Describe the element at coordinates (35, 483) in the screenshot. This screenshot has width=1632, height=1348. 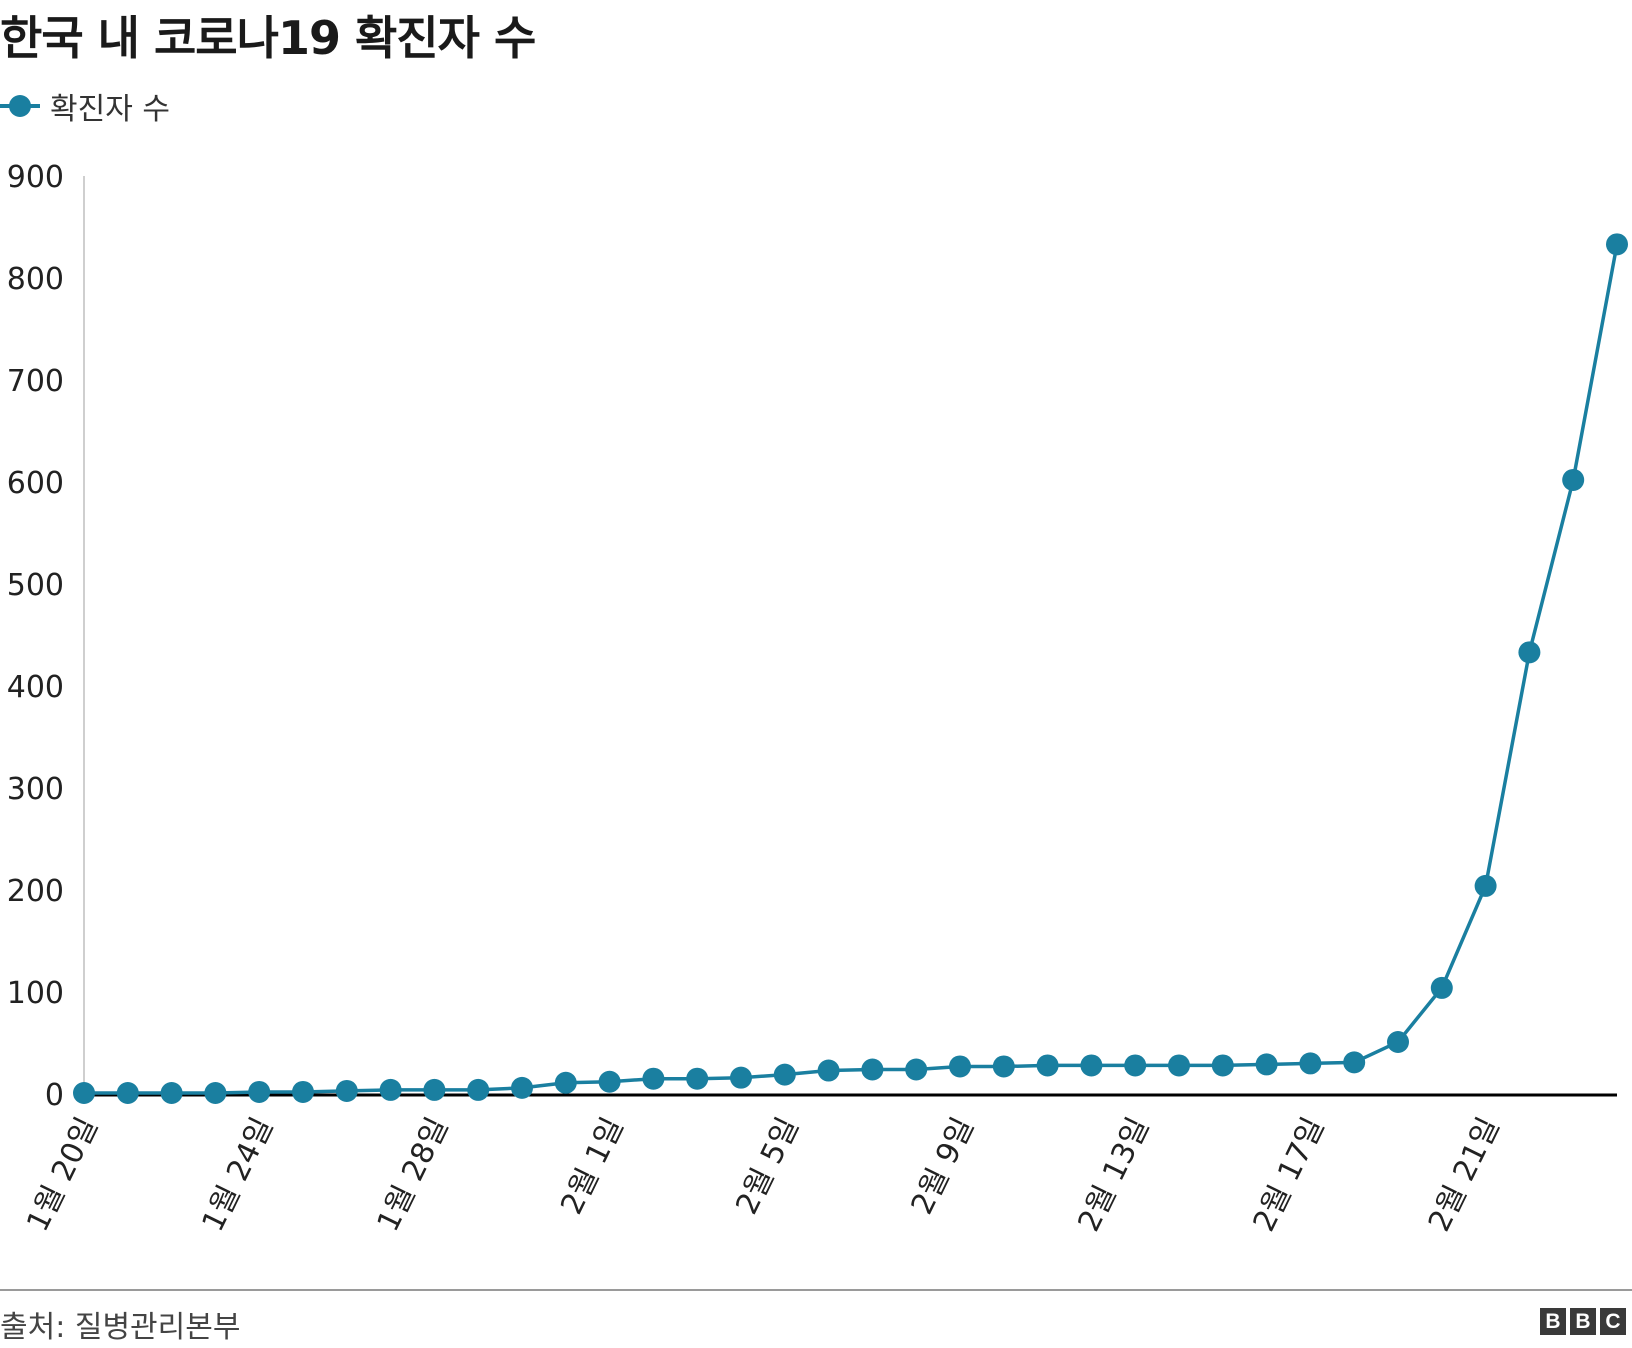
I see `y-tick-label: 600` at that location.